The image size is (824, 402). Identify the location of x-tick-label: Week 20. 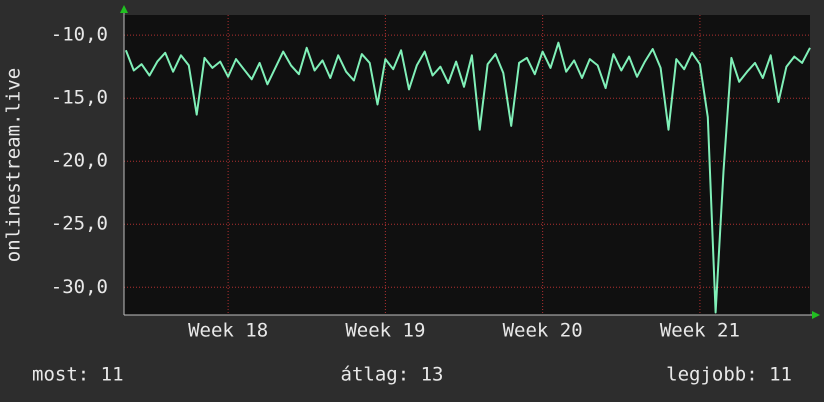
(543, 331).